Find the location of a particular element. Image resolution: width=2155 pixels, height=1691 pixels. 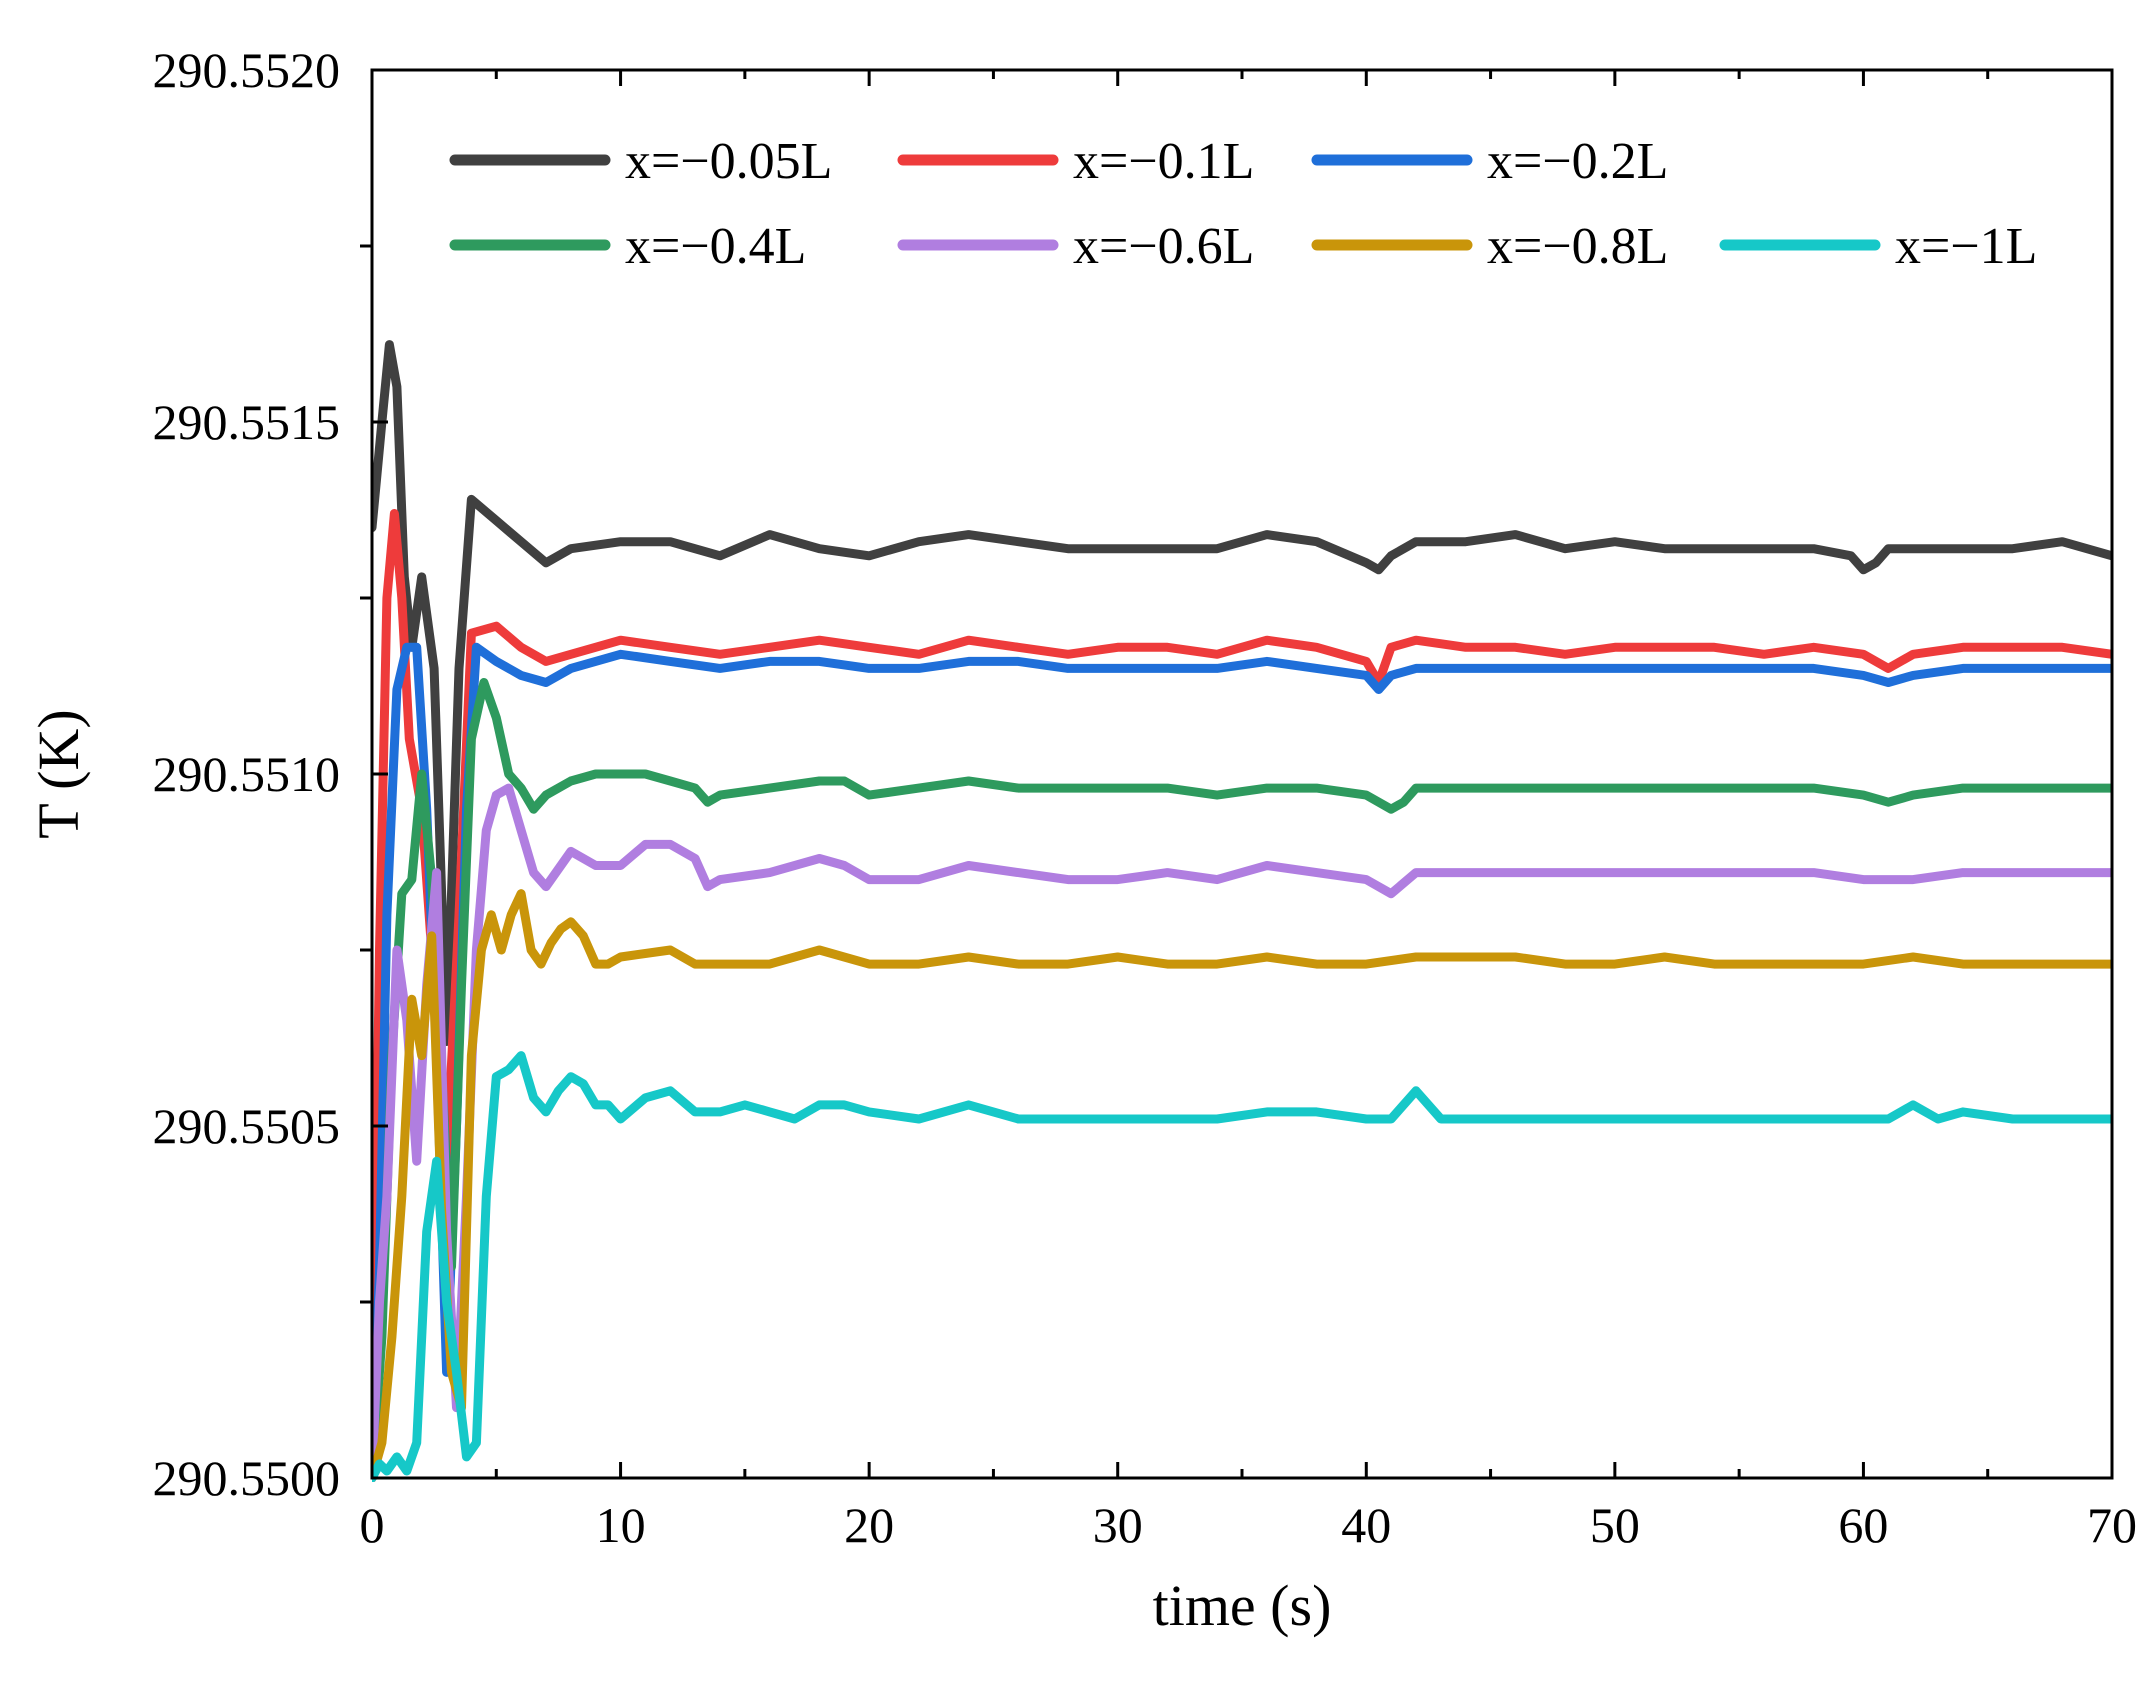

legend-item-7: x=−1L is located at coordinates (1878, 246).